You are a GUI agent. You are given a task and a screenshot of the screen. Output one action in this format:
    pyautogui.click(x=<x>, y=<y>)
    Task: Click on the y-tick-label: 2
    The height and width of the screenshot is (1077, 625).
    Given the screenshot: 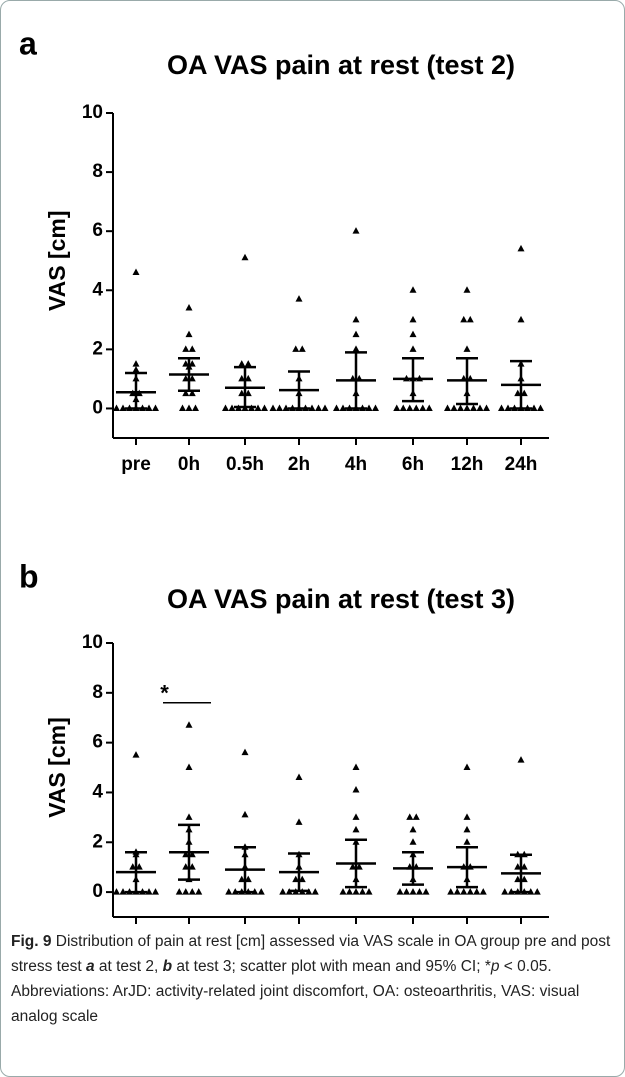 What is the action you would take?
    pyautogui.click(x=97, y=841)
    